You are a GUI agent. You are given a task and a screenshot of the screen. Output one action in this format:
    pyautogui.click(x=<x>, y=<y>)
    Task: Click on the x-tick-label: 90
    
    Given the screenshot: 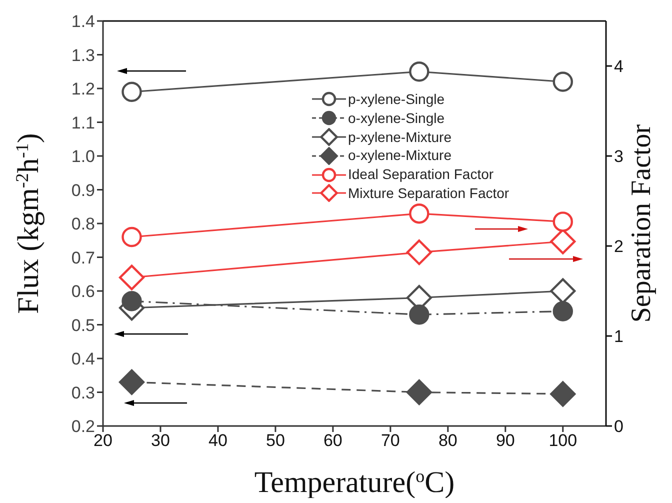 What is the action you would take?
    pyautogui.click(x=505, y=440)
    